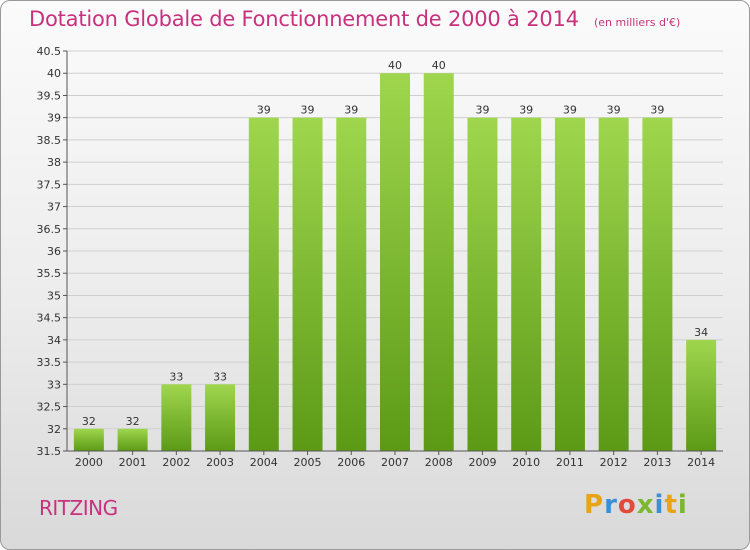 The width and height of the screenshot is (750, 550). What do you see at coordinates (264, 462) in the screenshot?
I see `x-tick-label-2004: 2004` at bounding box center [264, 462].